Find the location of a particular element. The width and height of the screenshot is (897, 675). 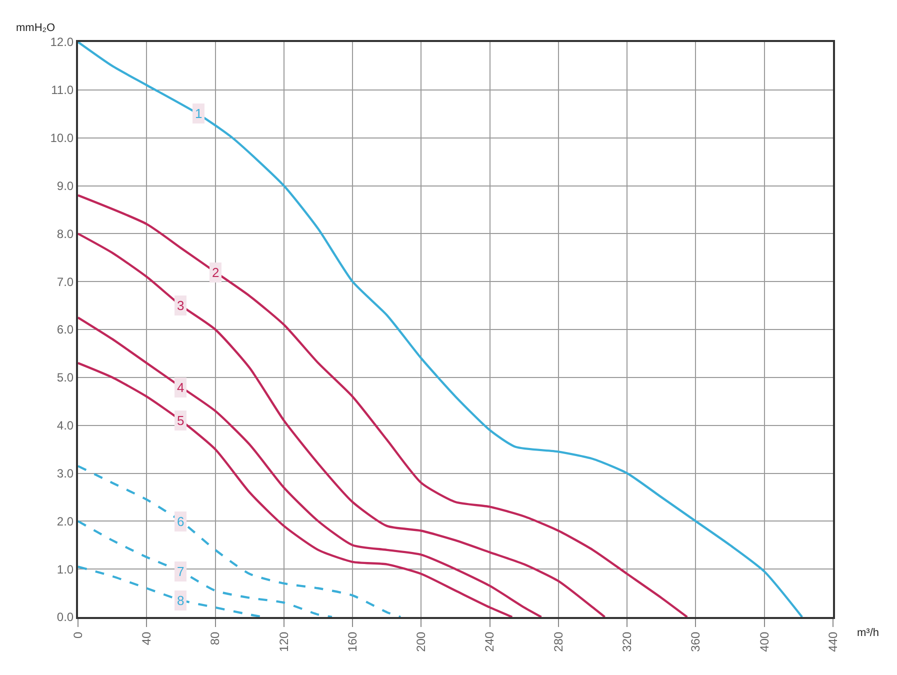

x-tick-label: 200 is located at coordinates (421, 641).